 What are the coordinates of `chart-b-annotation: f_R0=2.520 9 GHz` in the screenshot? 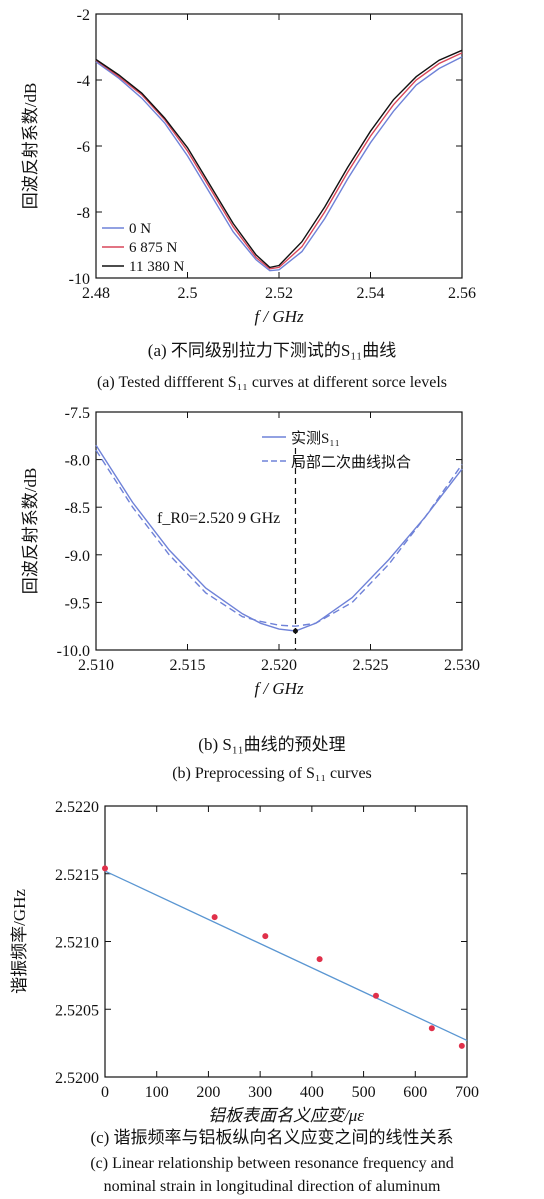 It's located at (218, 518).